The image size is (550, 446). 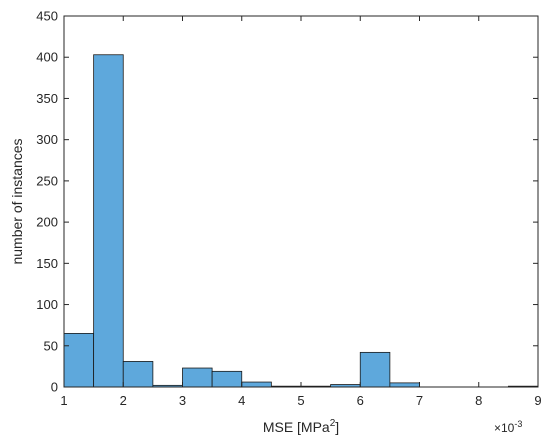 What do you see at coordinates (333, 423) in the screenshot?
I see `x-axis-label-superscript: 2` at bounding box center [333, 423].